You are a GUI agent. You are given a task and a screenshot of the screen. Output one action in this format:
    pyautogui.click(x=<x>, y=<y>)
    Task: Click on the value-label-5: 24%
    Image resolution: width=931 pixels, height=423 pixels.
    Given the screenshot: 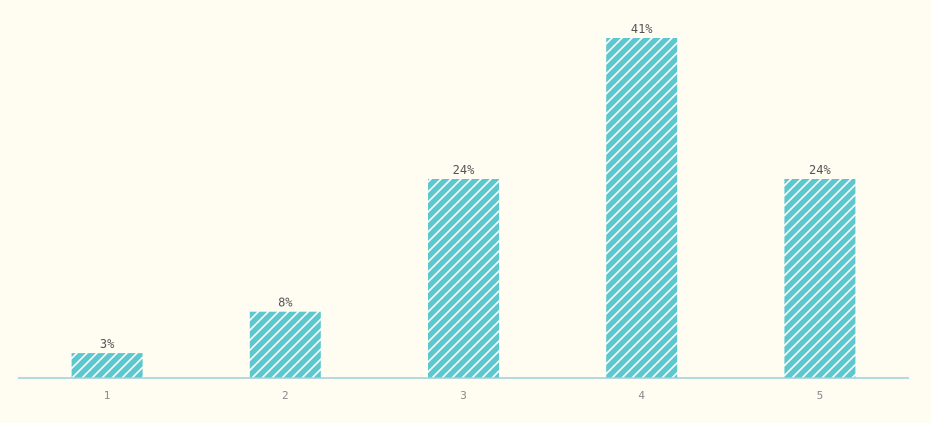 What is the action you would take?
    pyautogui.click(x=820, y=170)
    